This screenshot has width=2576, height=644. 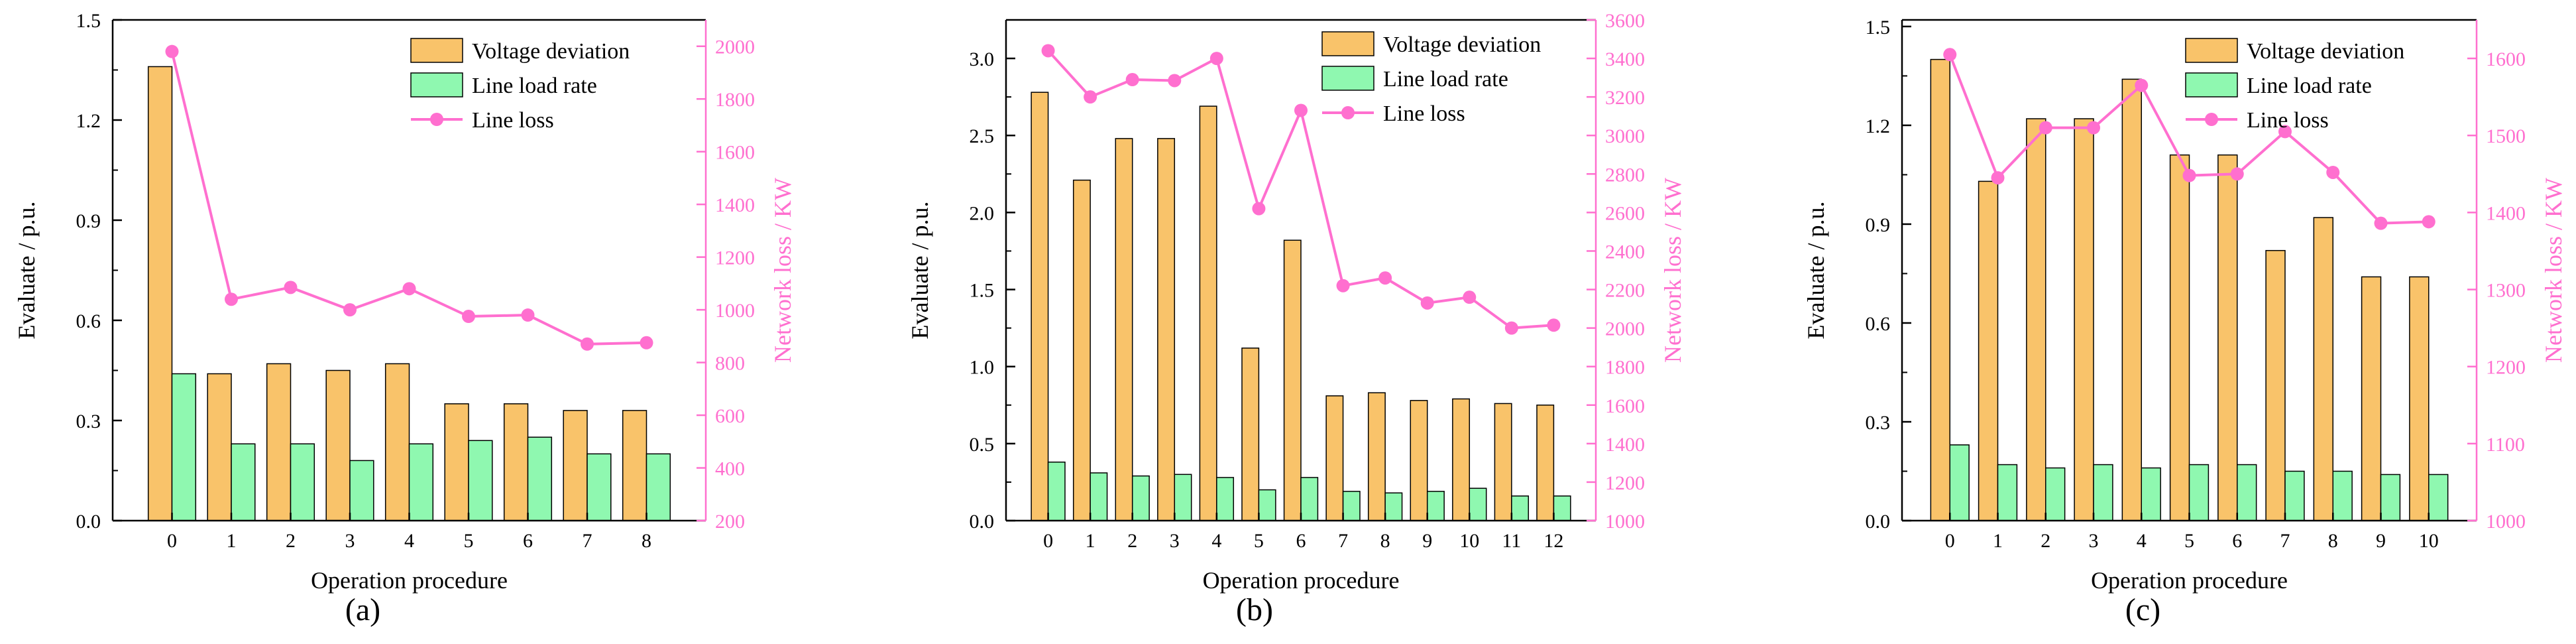 What do you see at coordinates (1625, 136) in the screenshot?
I see `right-tick-label: 3000` at bounding box center [1625, 136].